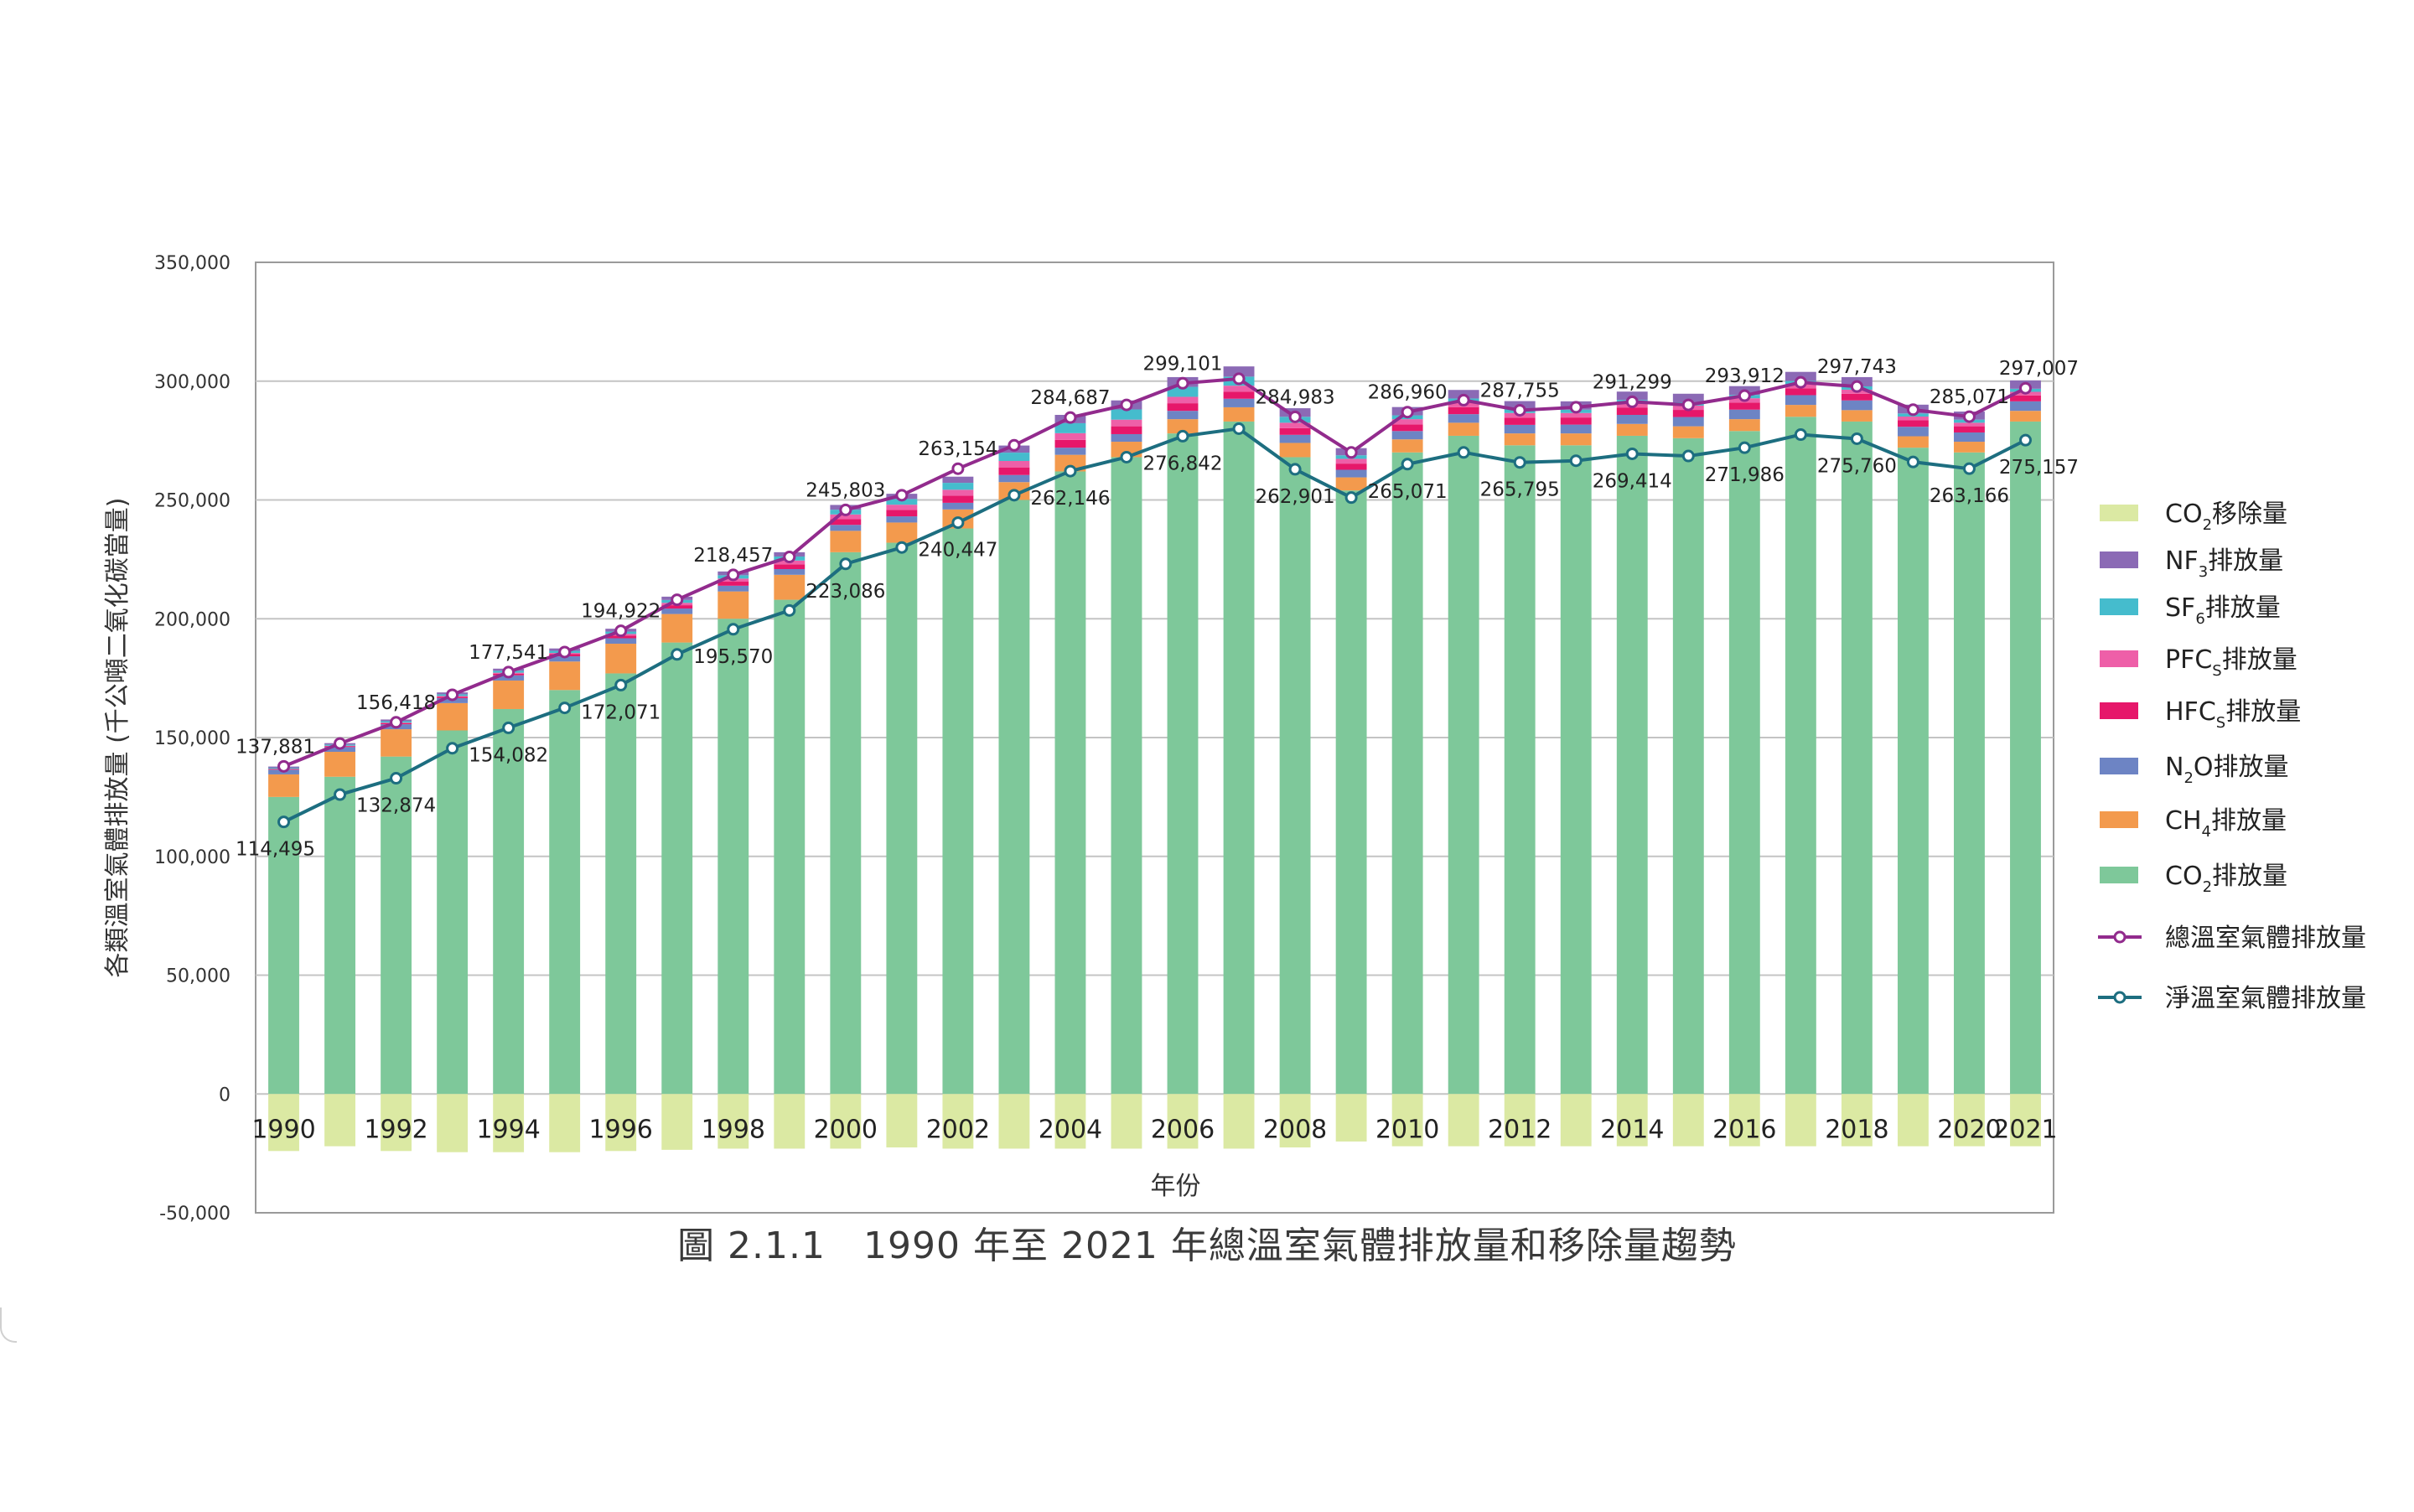 The width and height of the screenshot is (2414, 1512). Describe the element at coordinates (2120, 997) in the screenshot. I see `legend-marker` at that location.